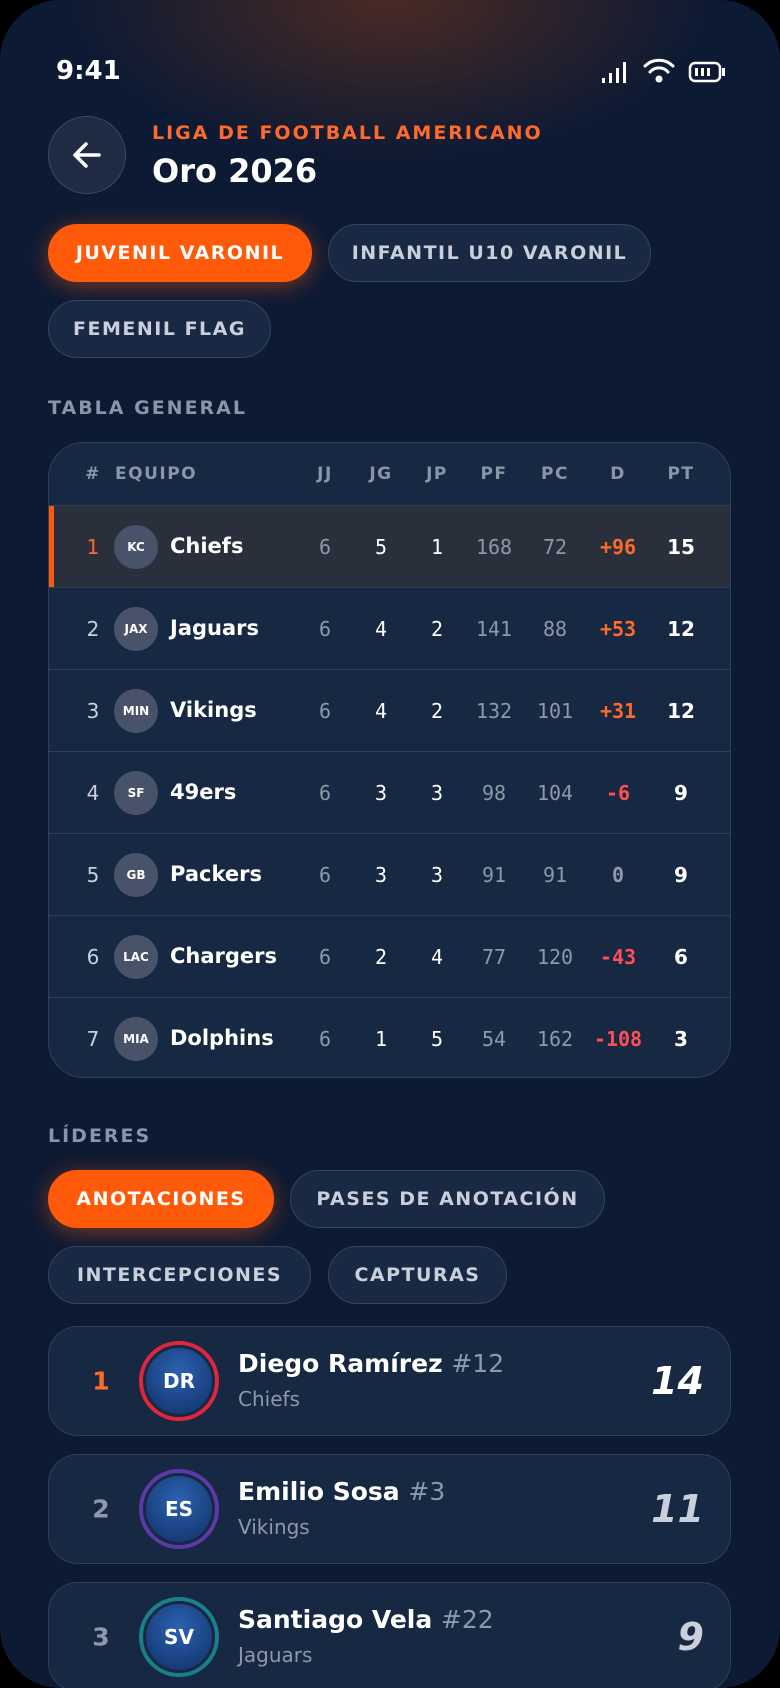 This screenshot has height=1688, width=780. I want to click on leader-tab: CAPTURAS, so click(417, 1275).